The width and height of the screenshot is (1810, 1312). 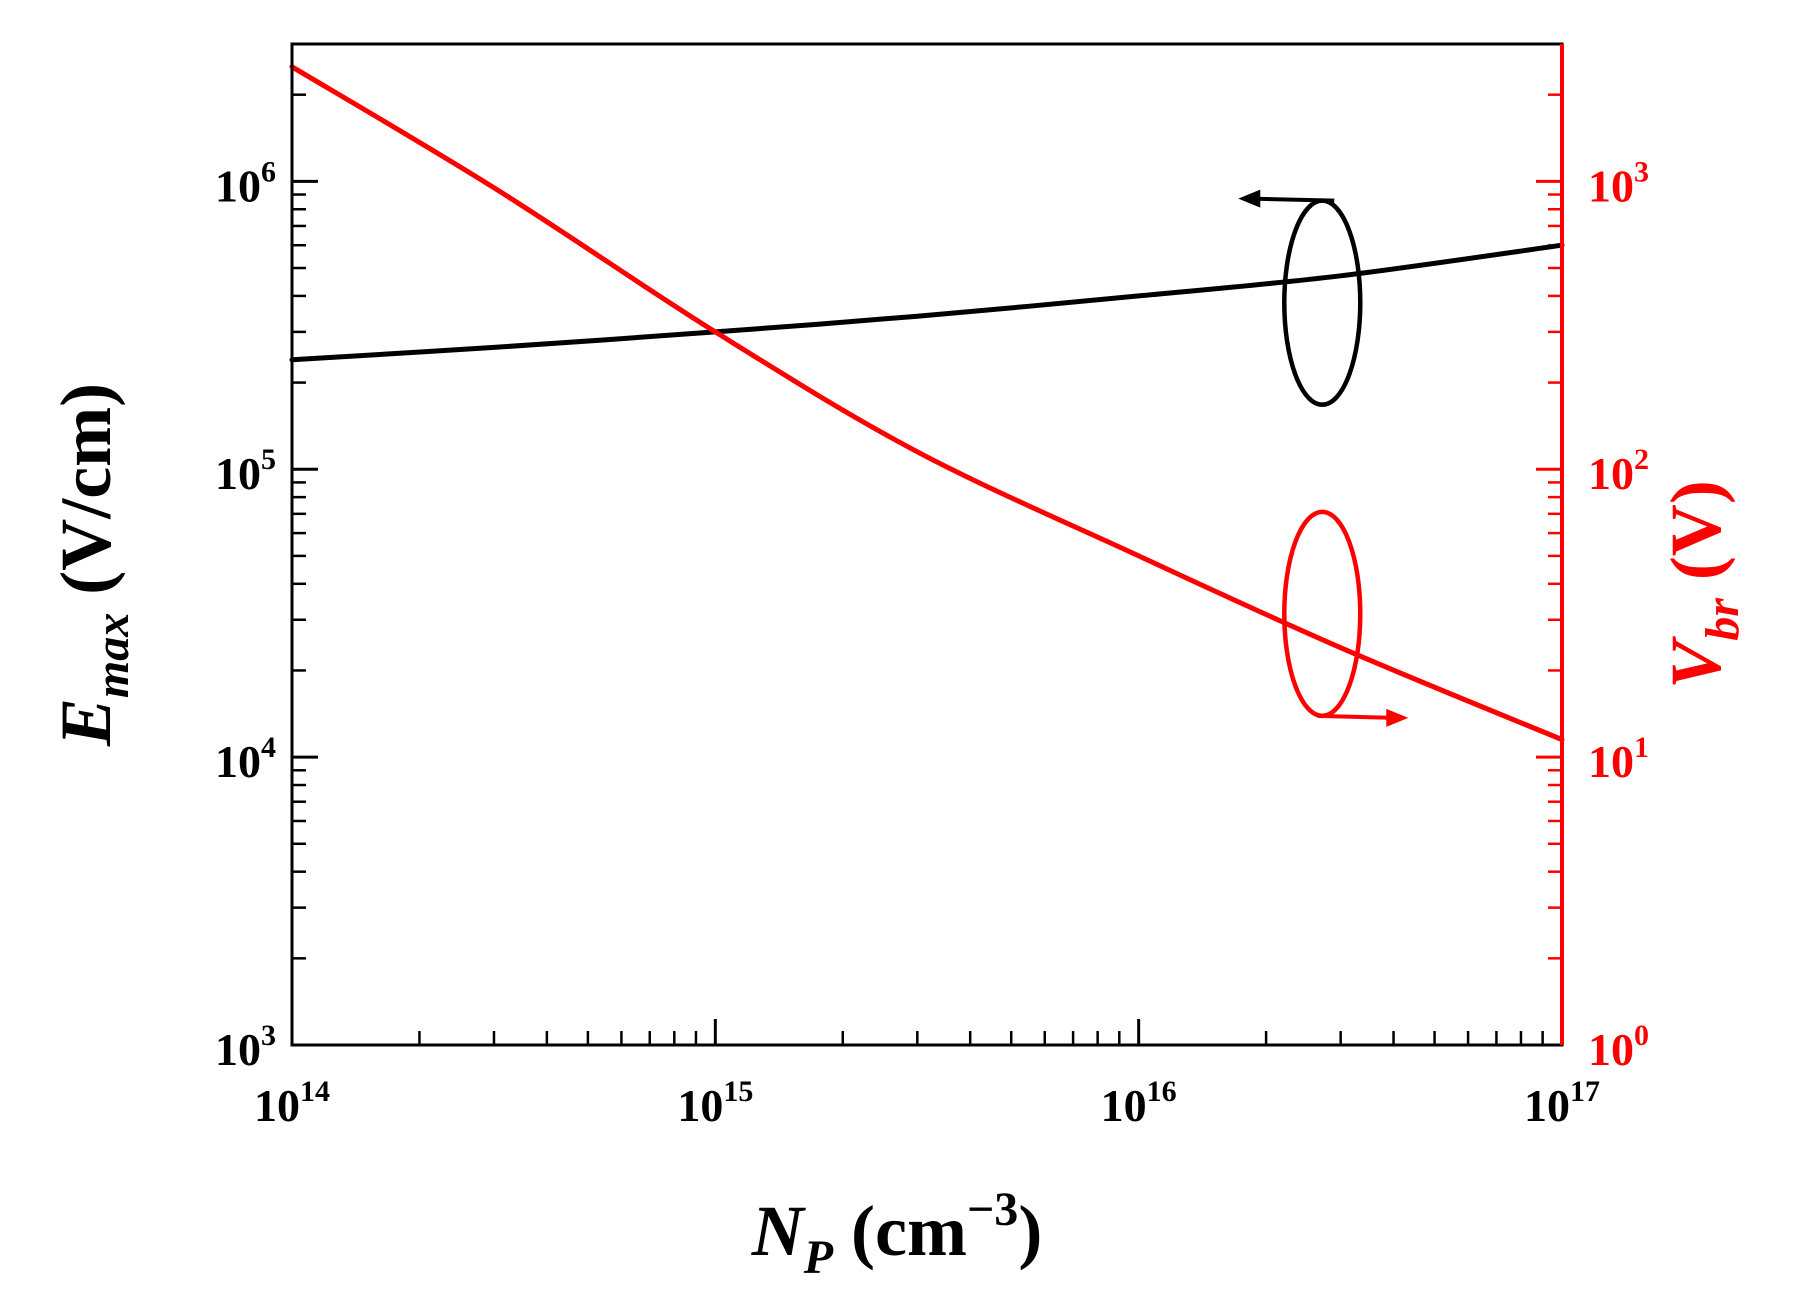 I want to click on x-axis-title: NP (cm−3), so click(x=897, y=1233).